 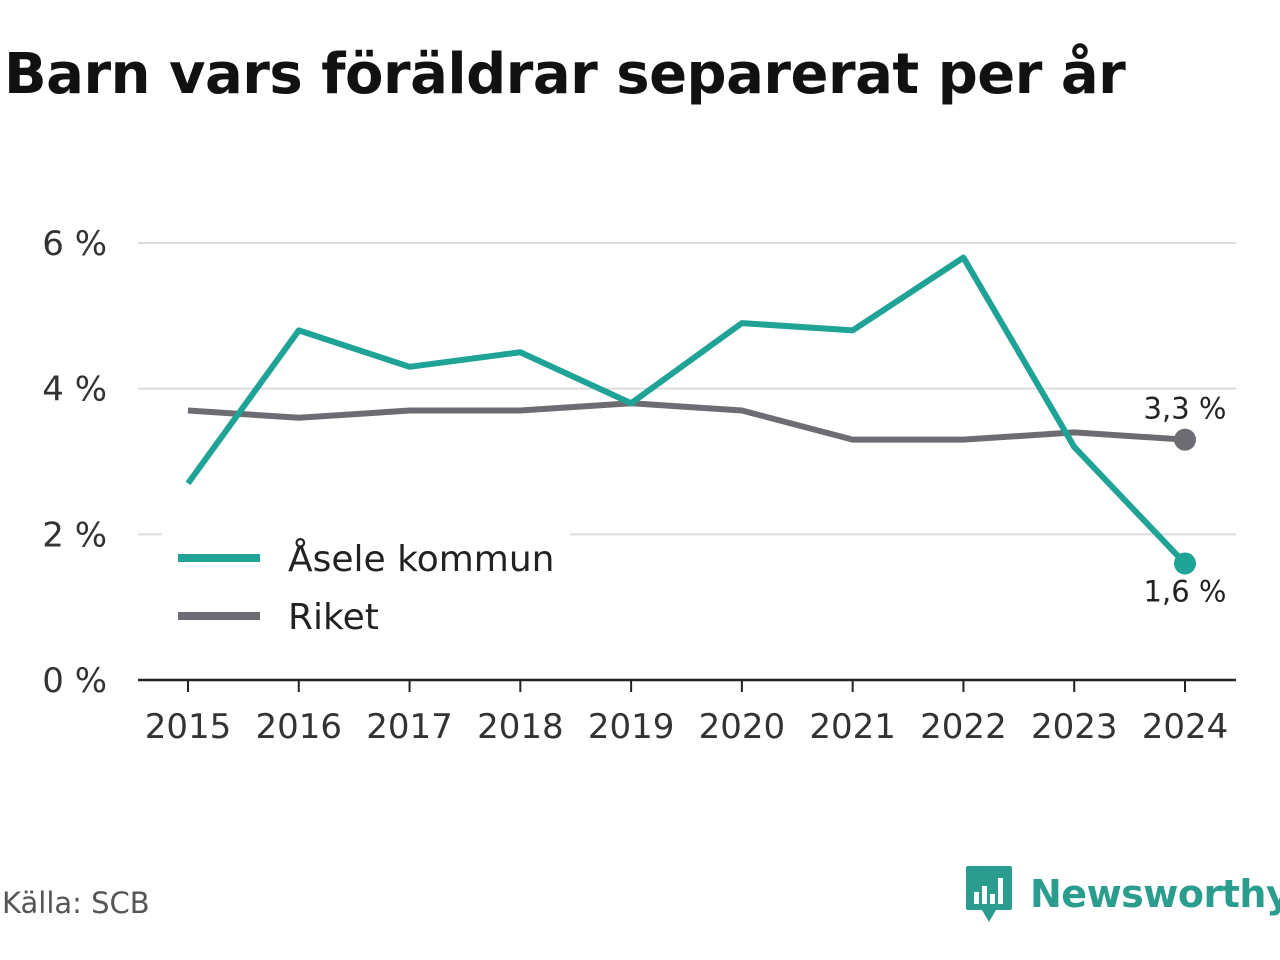 What do you see at coordinates (1155, 894) in the screenshot?
I see `brand-name: Newsworthy` at bounding box center [1155, 894].